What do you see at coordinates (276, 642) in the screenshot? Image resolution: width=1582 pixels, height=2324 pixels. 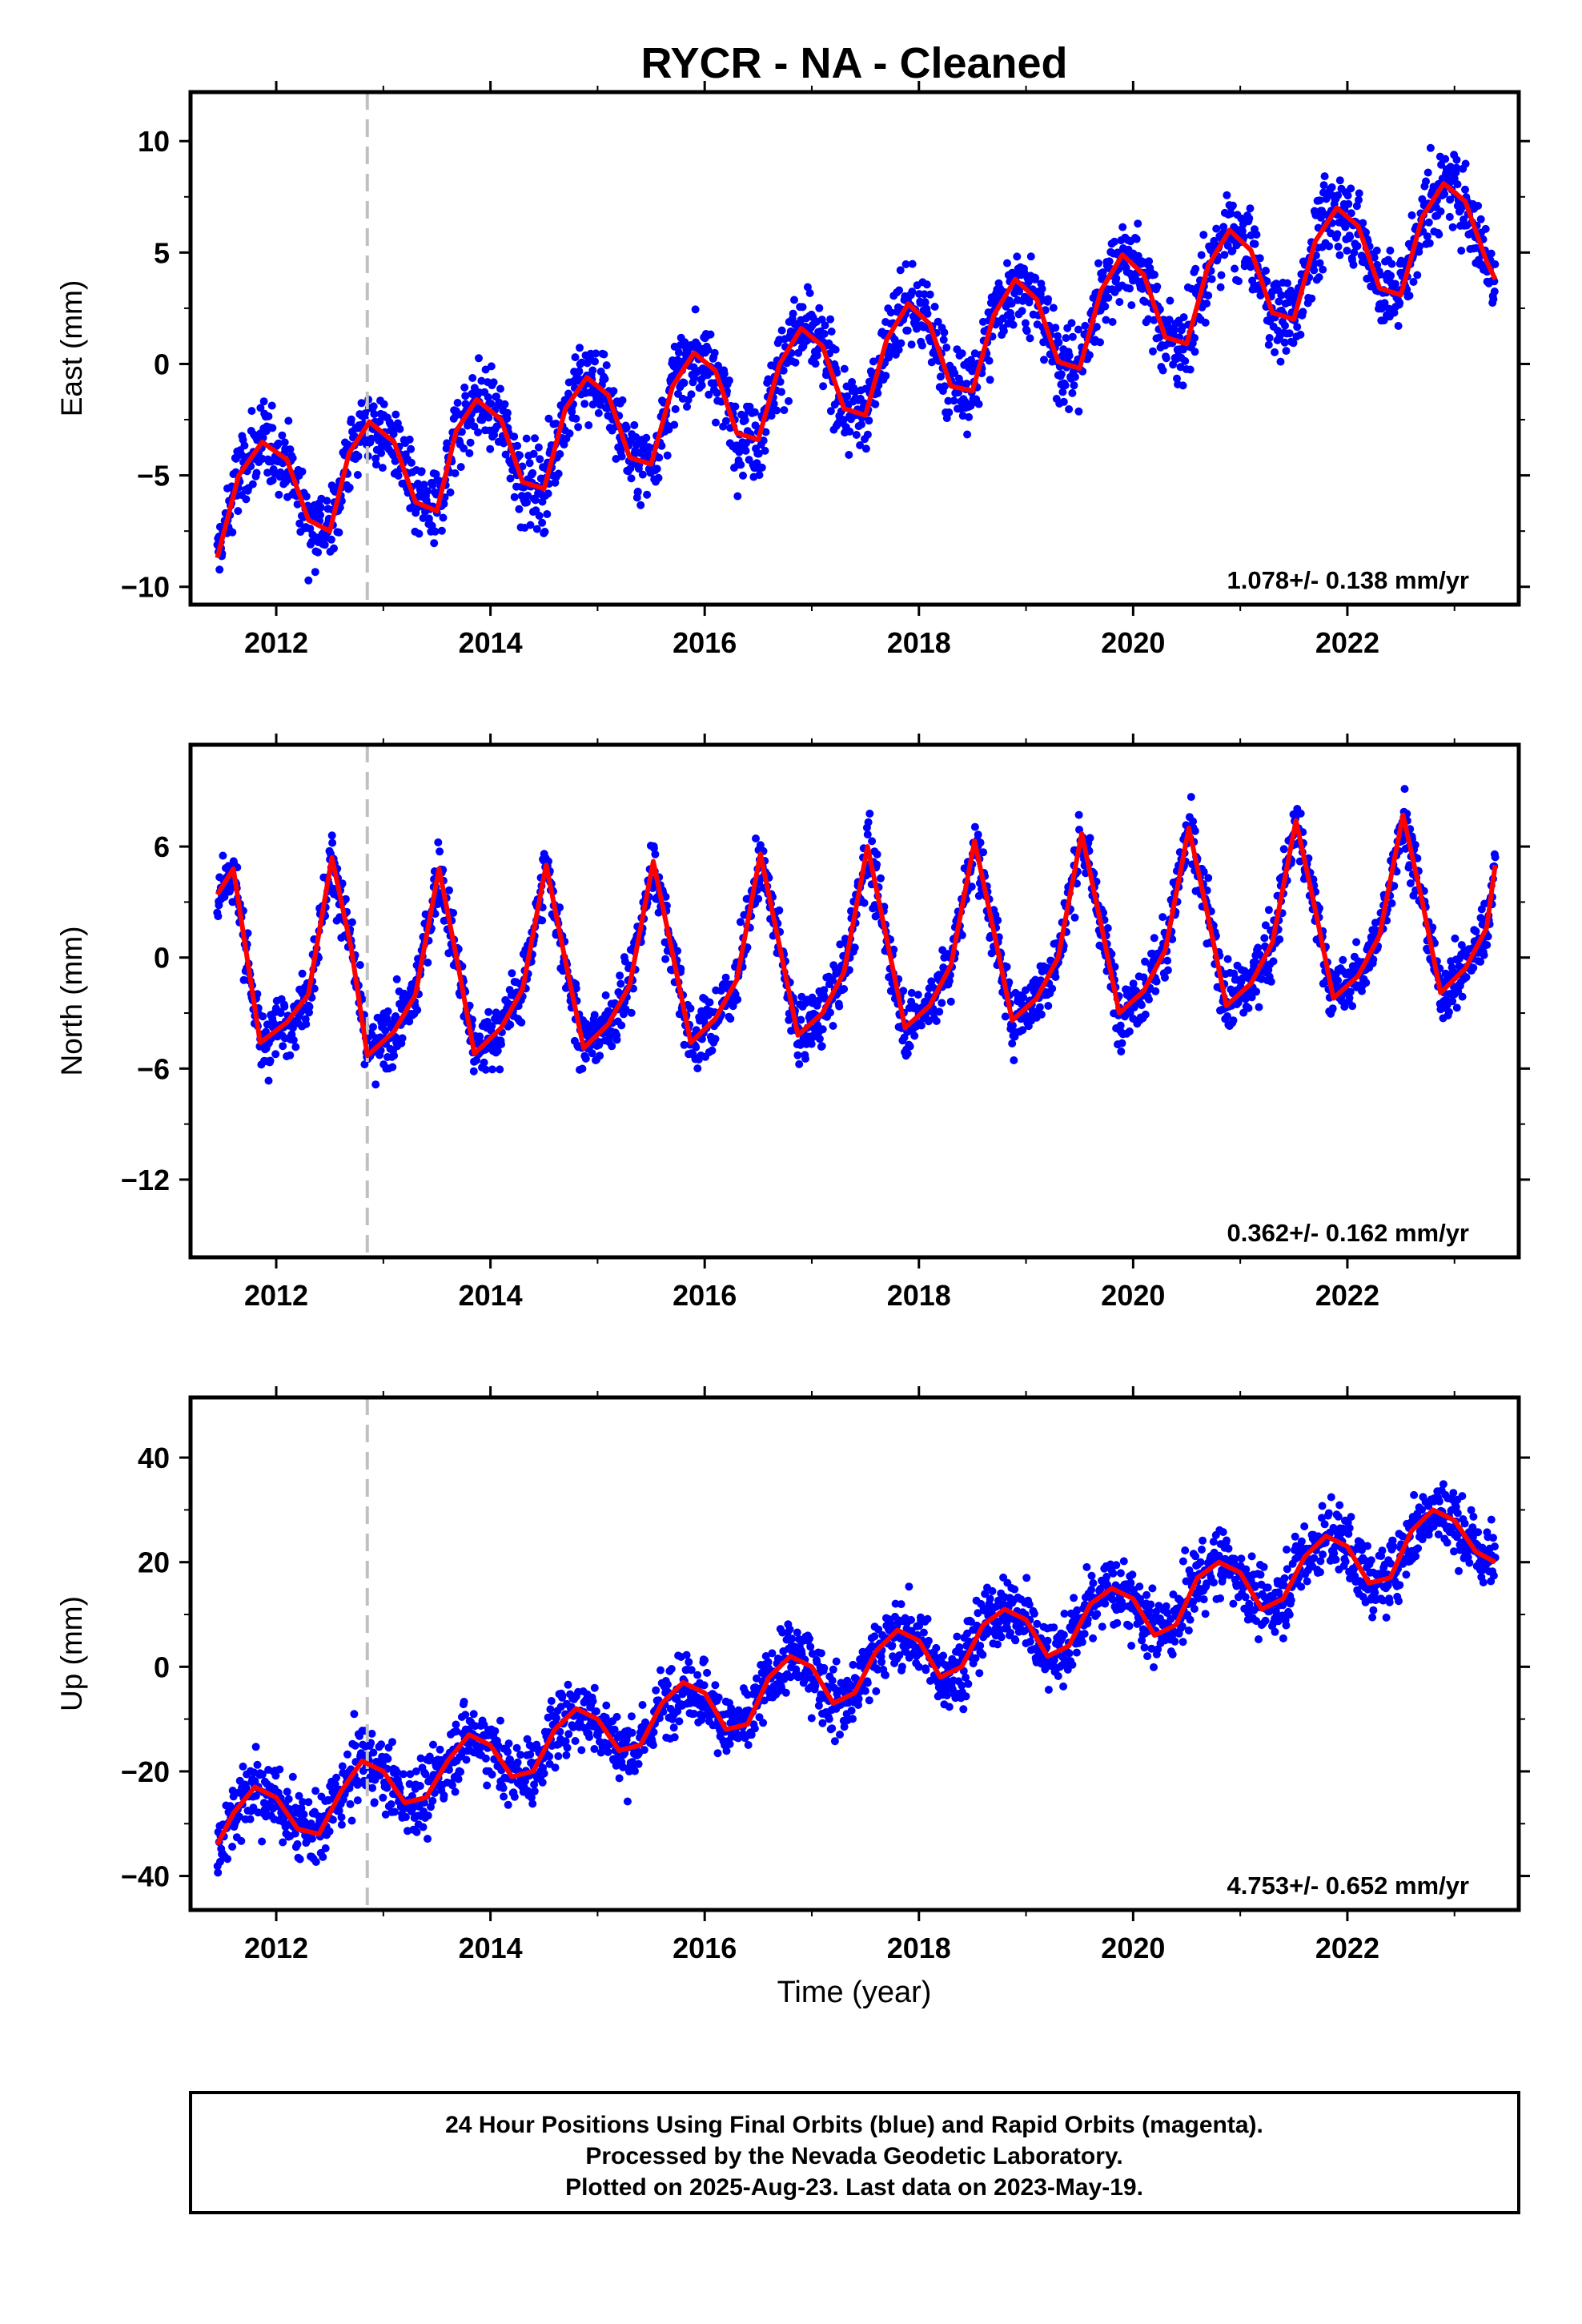 I see `x-tick-label: 2012` at bounding box center [276, 642].